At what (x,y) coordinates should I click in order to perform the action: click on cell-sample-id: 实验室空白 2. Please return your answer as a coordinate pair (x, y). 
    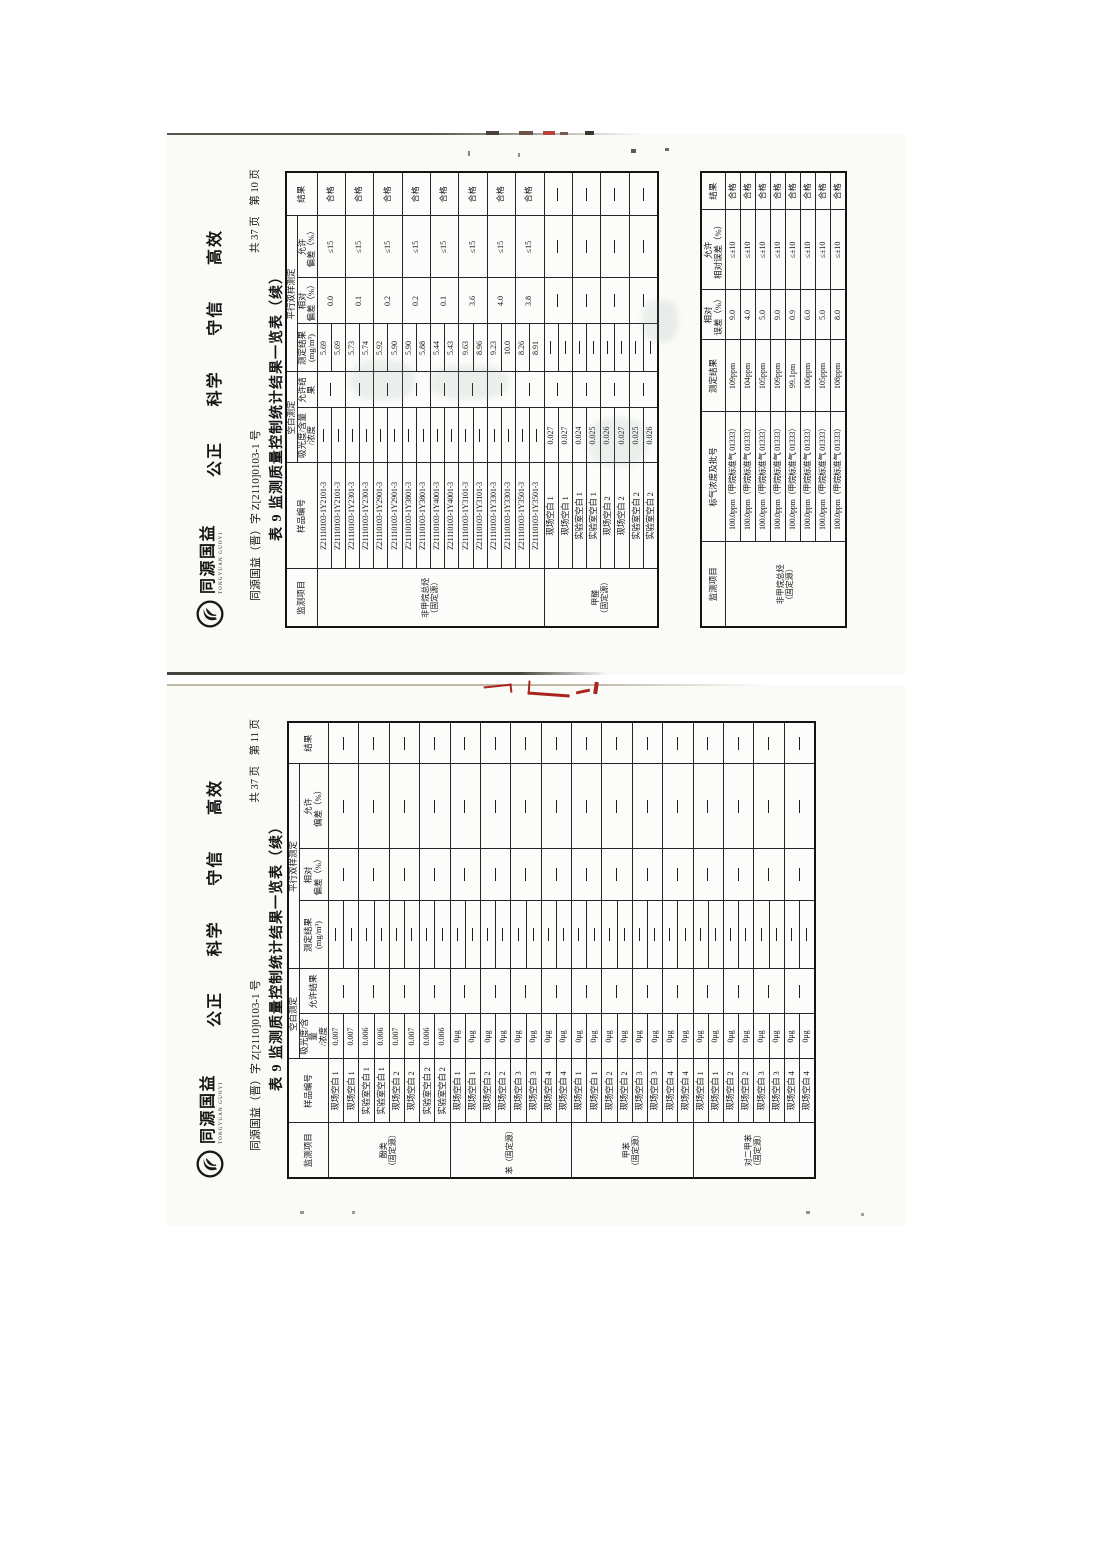
    Looking at the image, I should click on (442, 1091).